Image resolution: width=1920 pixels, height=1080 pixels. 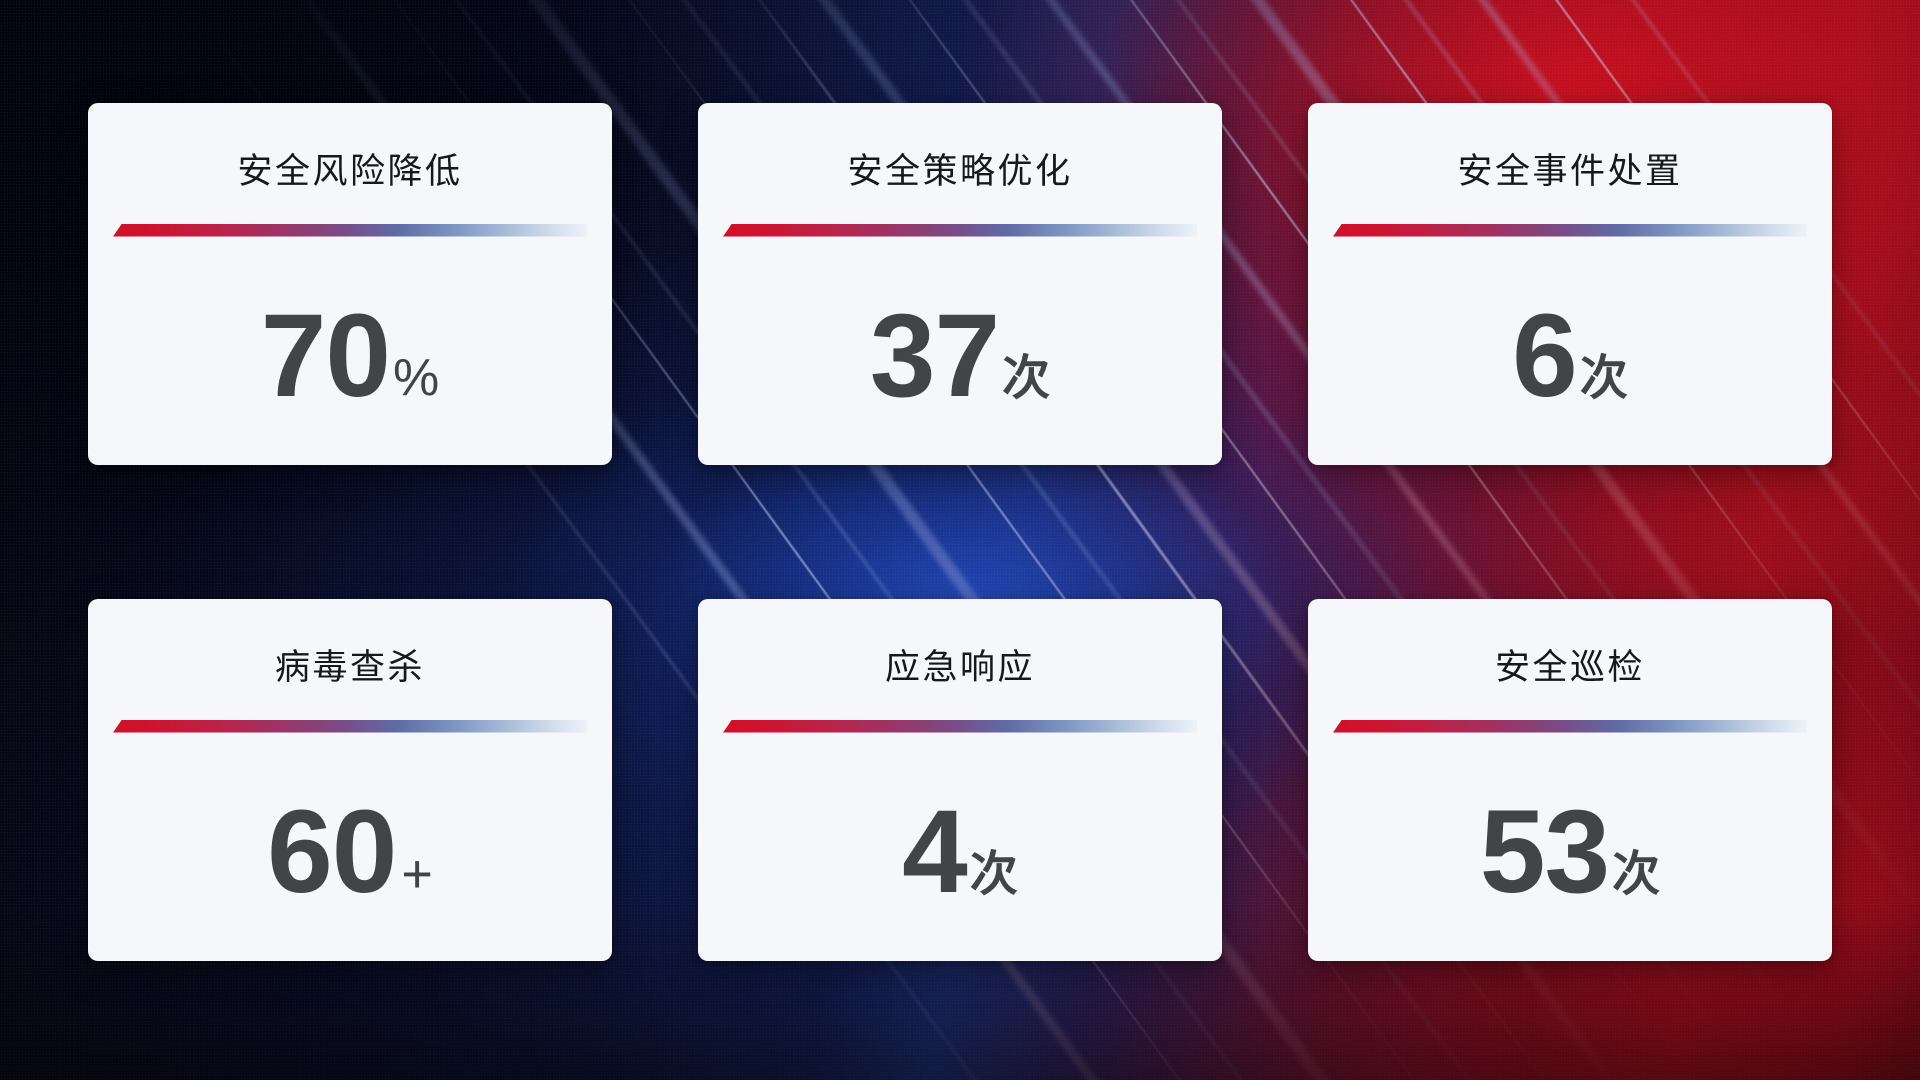 I want to click on card-title: 病毒查杀, so click(x=349, y=667).